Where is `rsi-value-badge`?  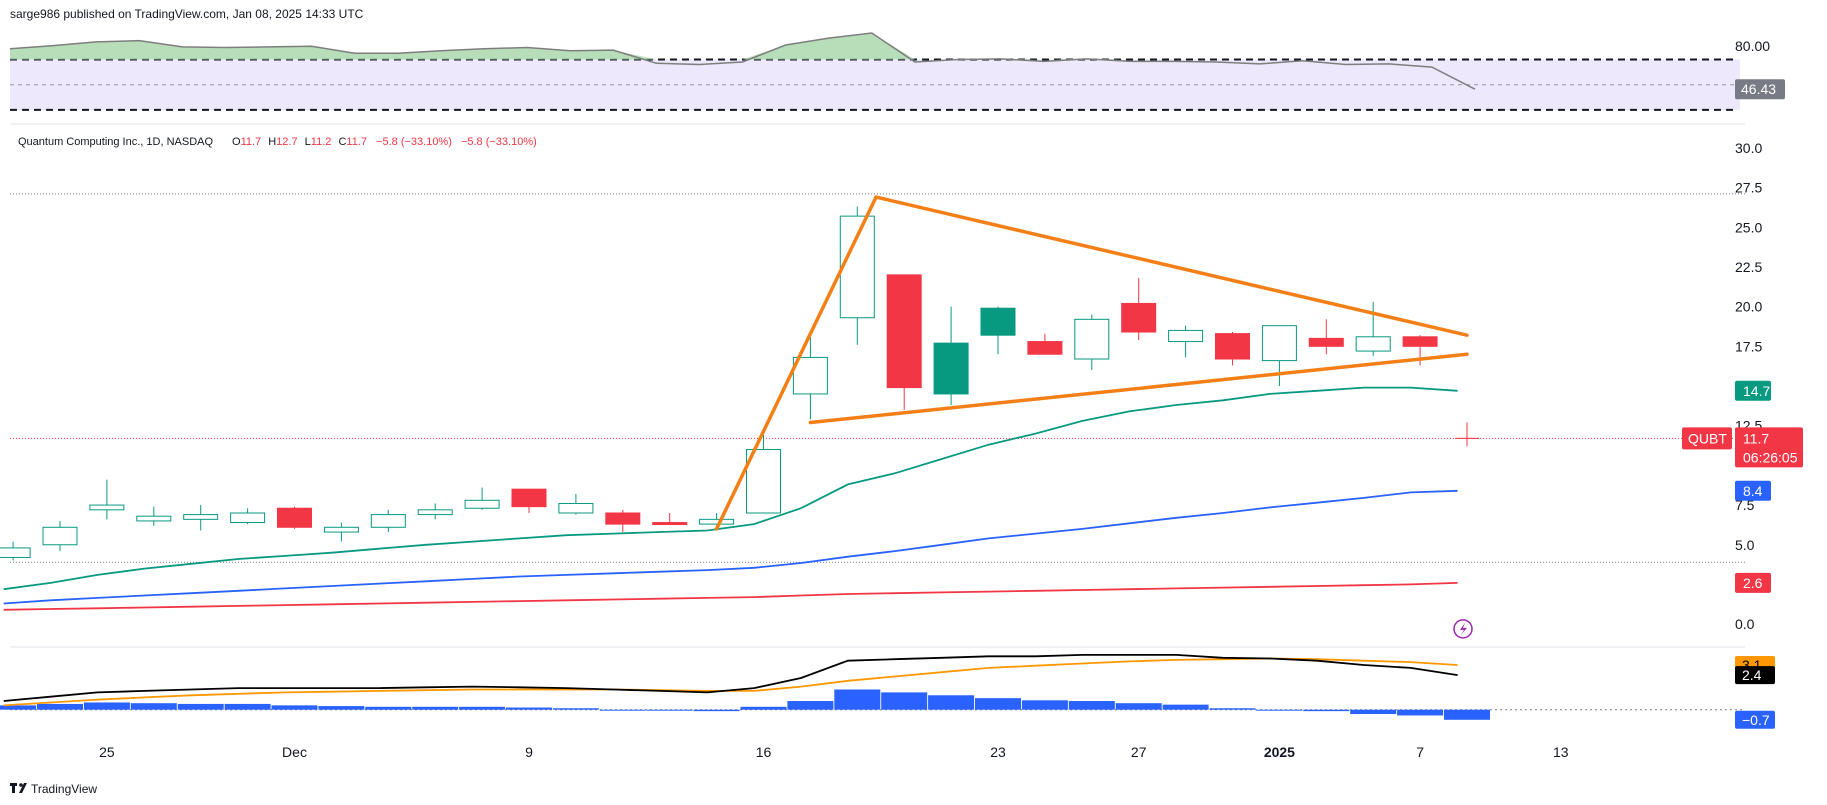
rsi-value-badge is located at coordinates (1760, 89).